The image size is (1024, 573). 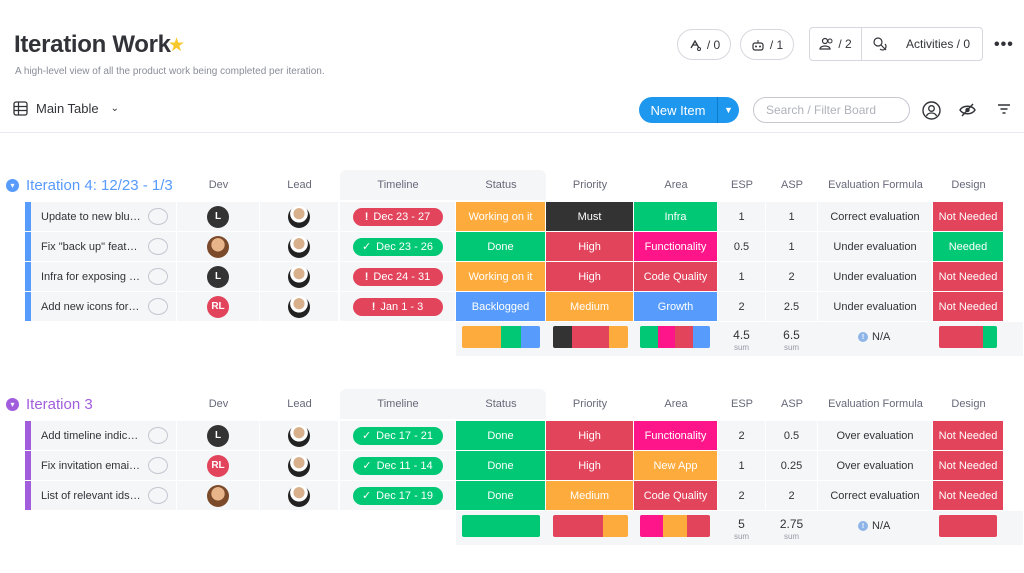 What do you see at coordinates (675, 465) in the screenshot?
I see `area-cell: New App` at bounding box center [675, 465].